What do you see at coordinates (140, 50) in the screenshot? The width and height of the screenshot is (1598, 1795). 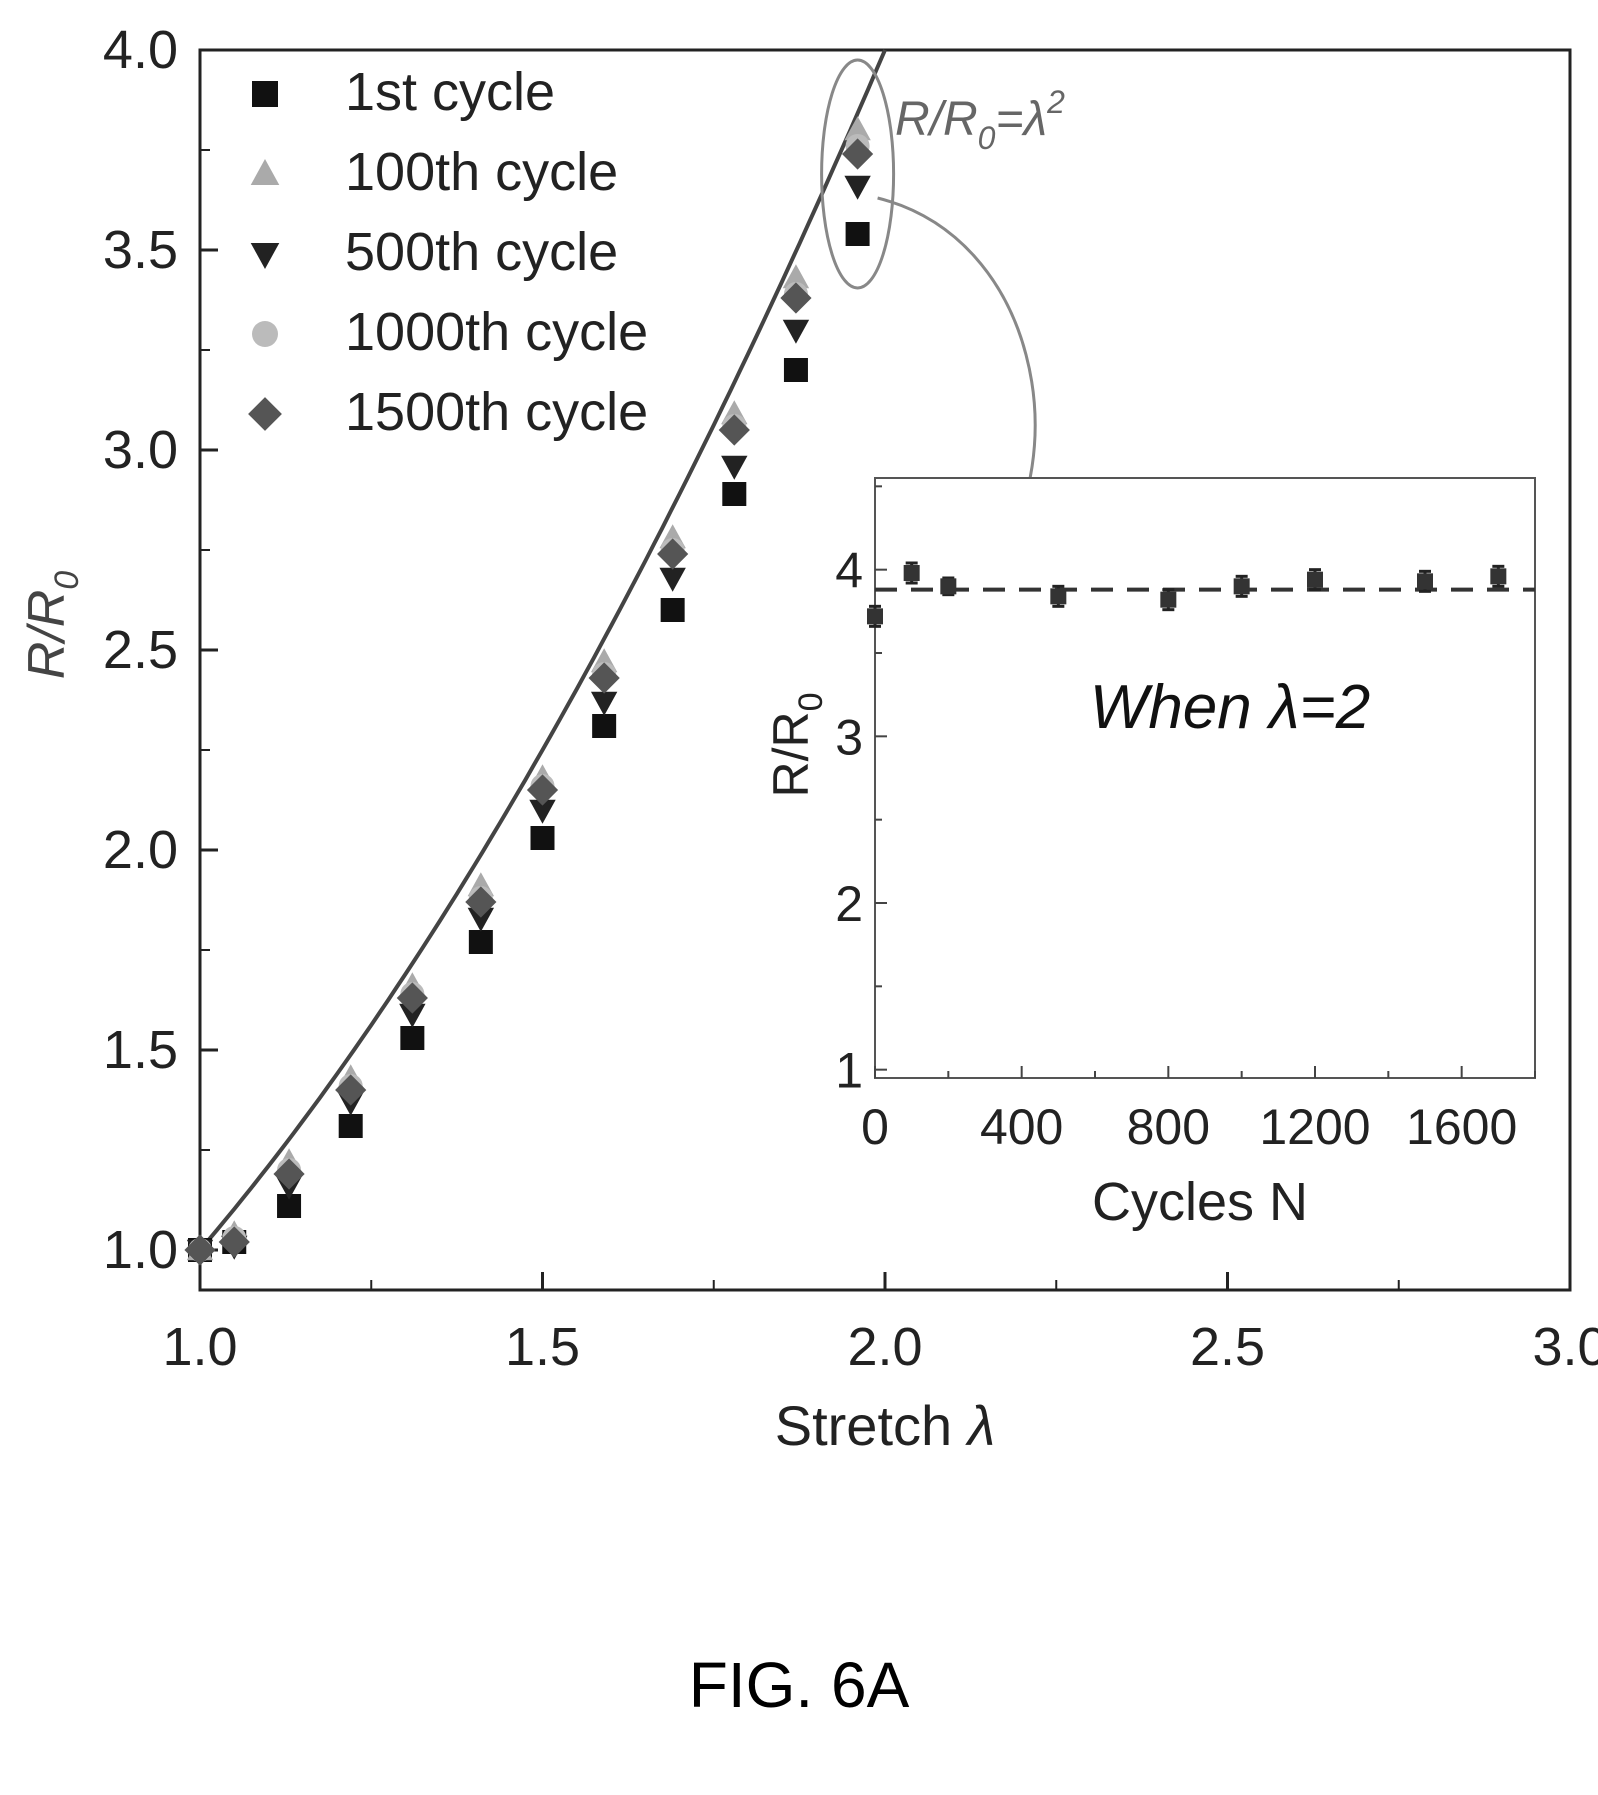 I see `y-tick-label: 4.0` at bounding box center [140, 50].